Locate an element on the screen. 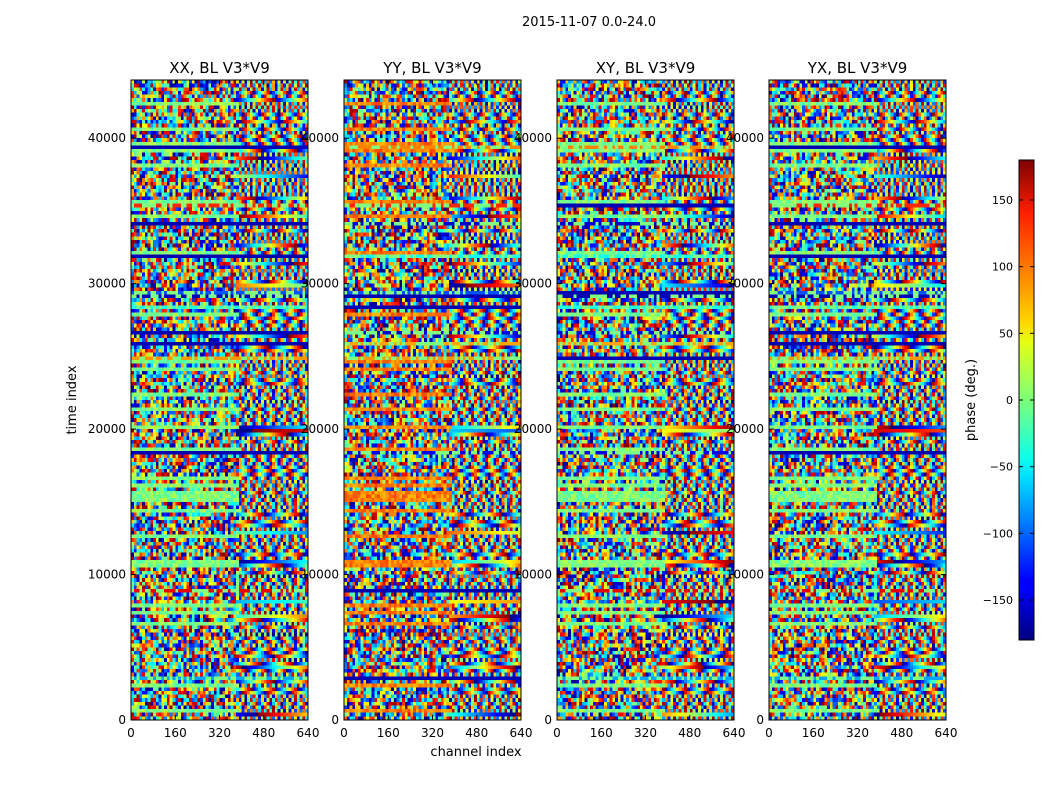 This screenshot has height=800, width=1050. panel-title: YX, BL V3*V9 is located at coordinates (857, 68).